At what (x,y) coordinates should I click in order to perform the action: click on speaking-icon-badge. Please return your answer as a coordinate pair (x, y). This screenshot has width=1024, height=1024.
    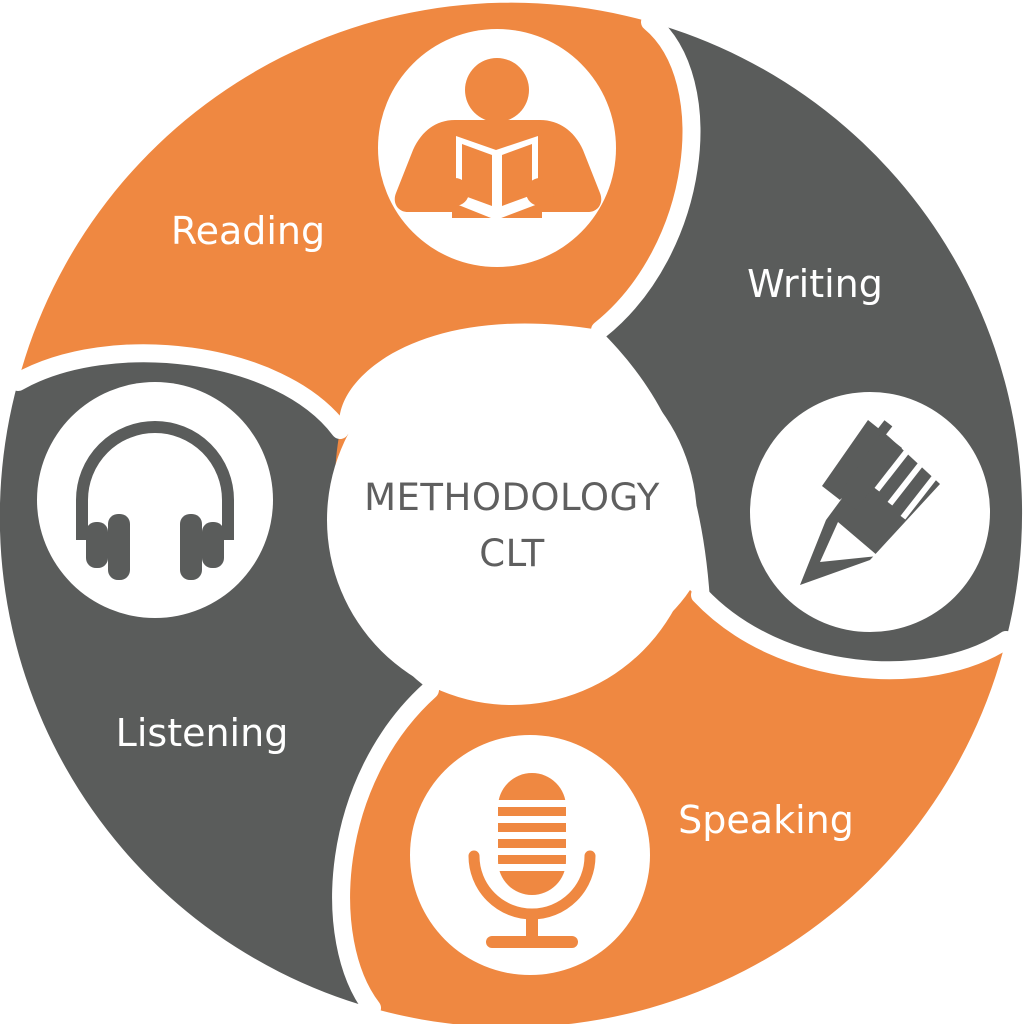
    Looking at the image, I should click on (530, 855).